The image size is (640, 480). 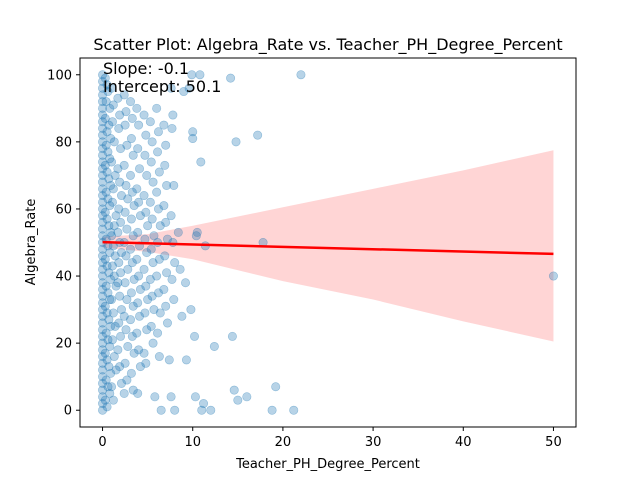 What do you see at coordinates (102, 442) in the screenshot?
I see `x-tick-label: 0` at bounding box center [102, 442].